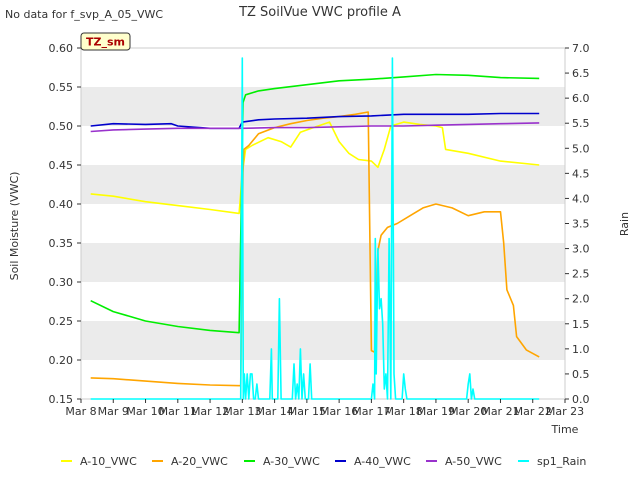 Image resolution: width=640 pixels, height=480 pixels. Describe the element at coordinates (291, 461) in the screenshot. I see `legend-label: A-30_VWC` at that location.